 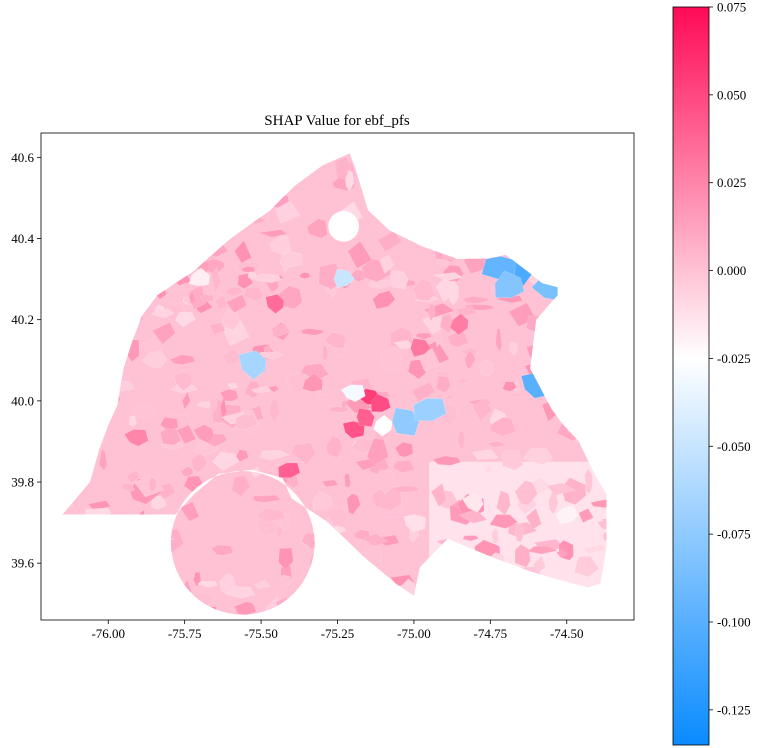 What do you see at coordinates (731, 7) in the screenshot?
I see `colorbar-tick-label: 0.075` at bounding box center [731, 7].